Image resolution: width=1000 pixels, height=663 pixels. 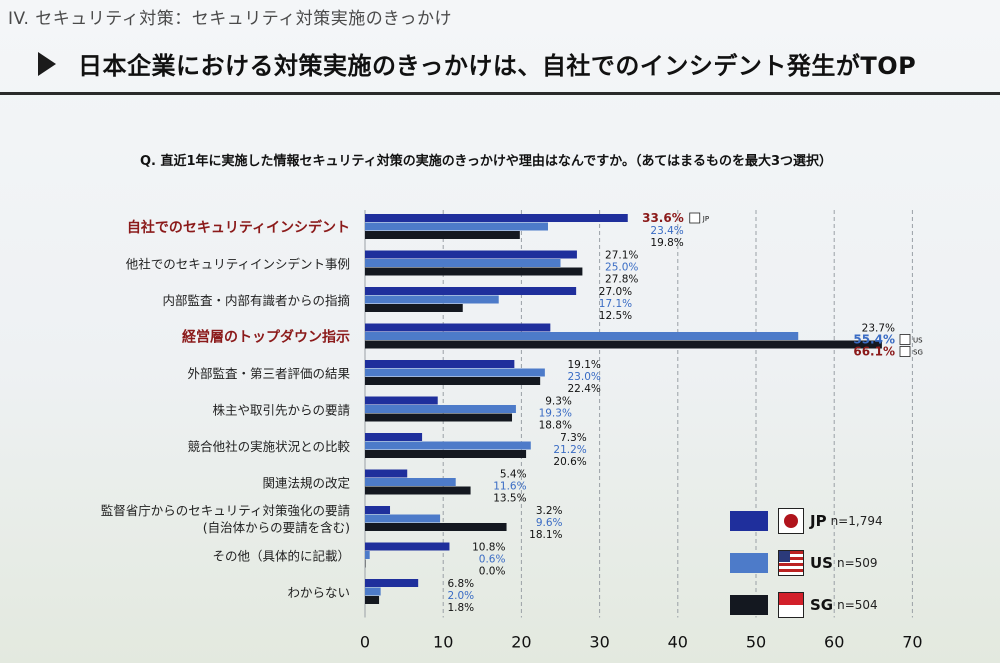 I want to click on value-label: 13.5%, so click(x=509, y=499).